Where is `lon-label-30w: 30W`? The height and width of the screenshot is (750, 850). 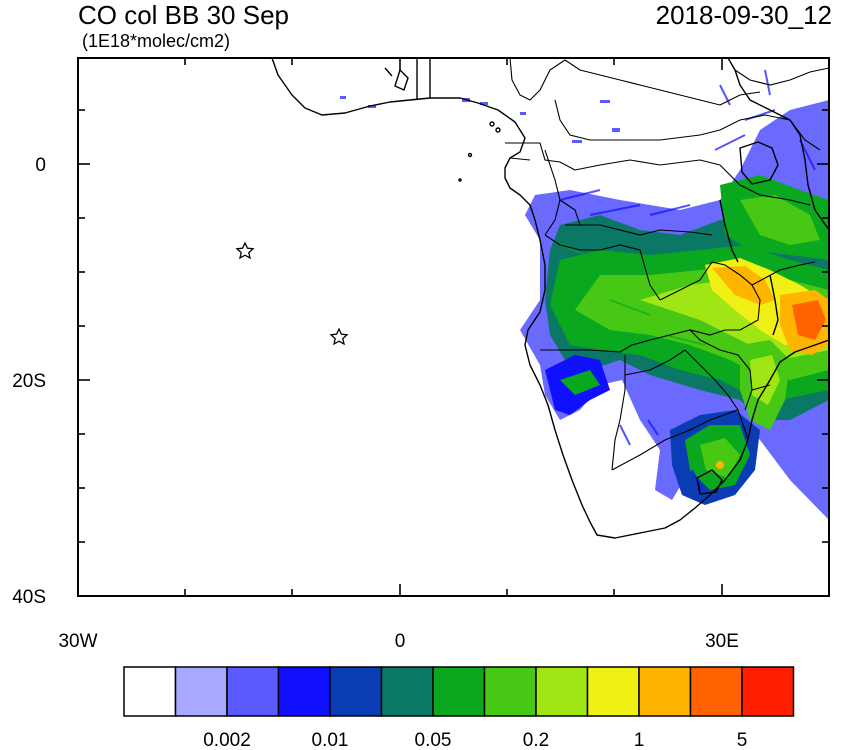
lon-label-30w: 30W is located at coordinates (77, 641).